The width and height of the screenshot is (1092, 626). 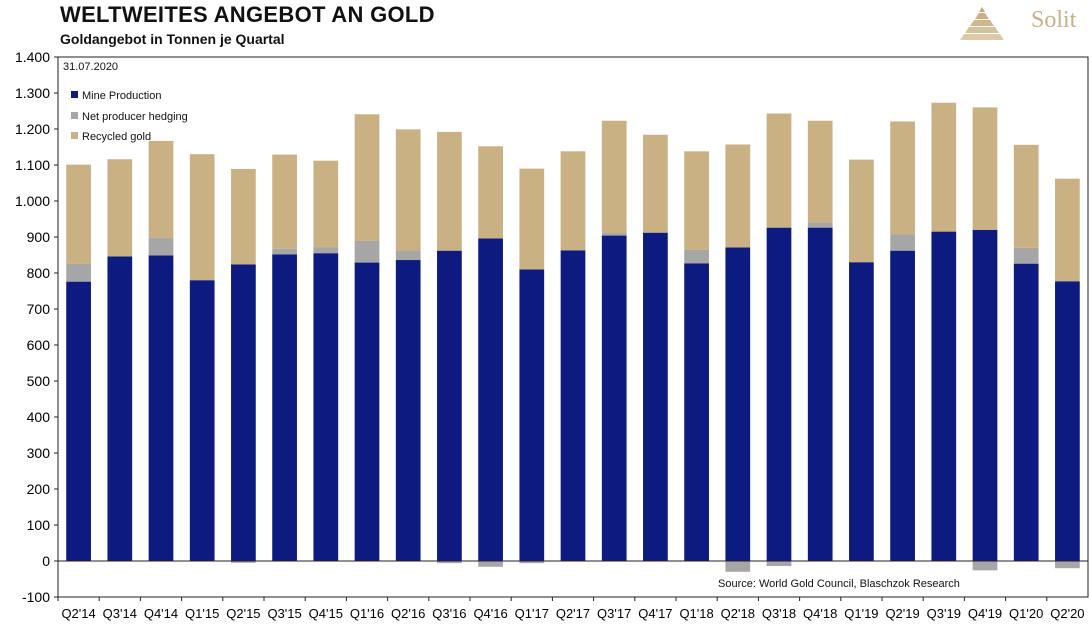 I want to click on y-tick-label: 500, so click(x=39, y=381).